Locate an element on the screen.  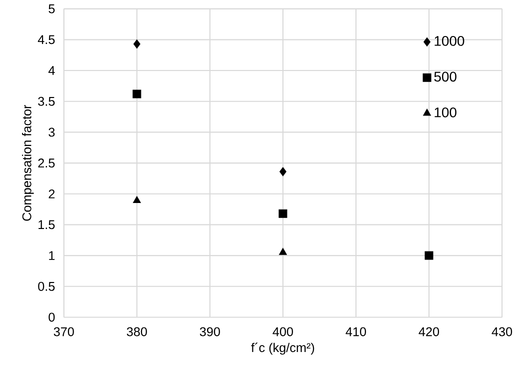
y-axis-title: Compensation factor is located at coordinates (28, 162).